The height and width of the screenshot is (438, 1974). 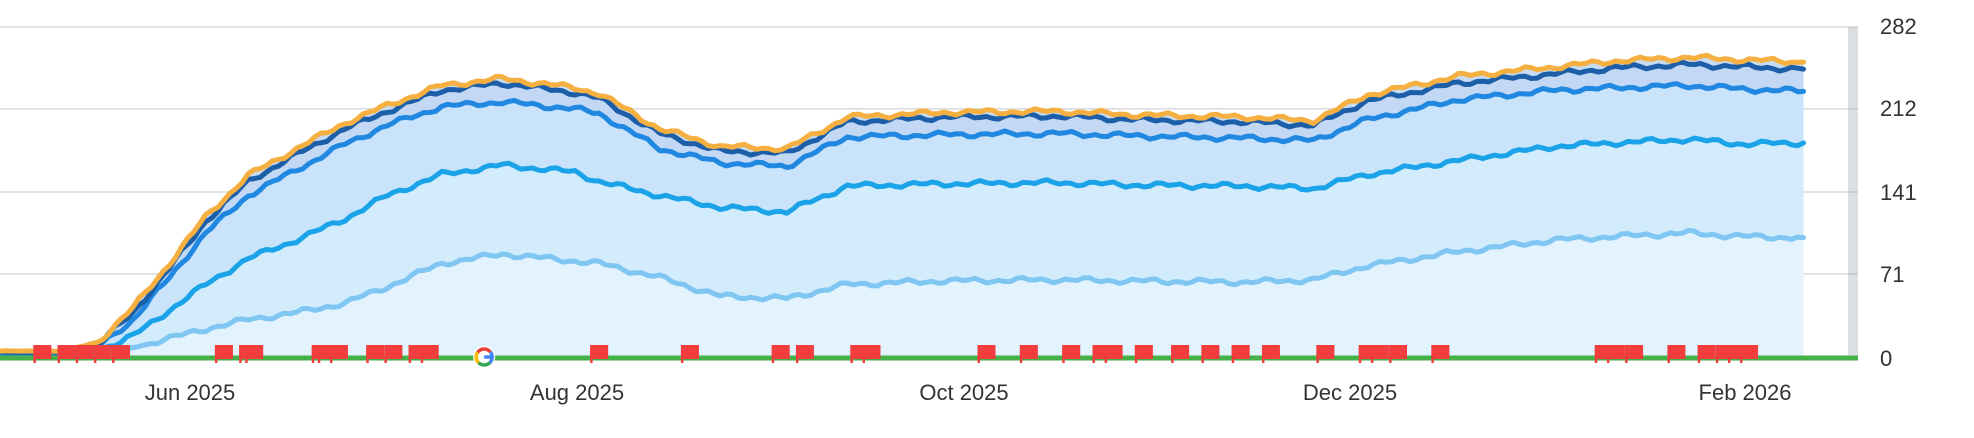 I want to click on y-tick-label: 141, so click(x=1898, y=192).